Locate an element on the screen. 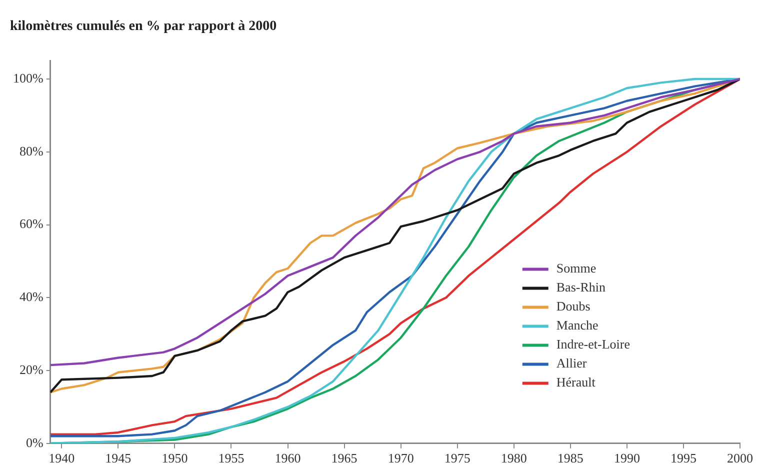  y-tick-label: 0% is located at coordinates (35, 442).